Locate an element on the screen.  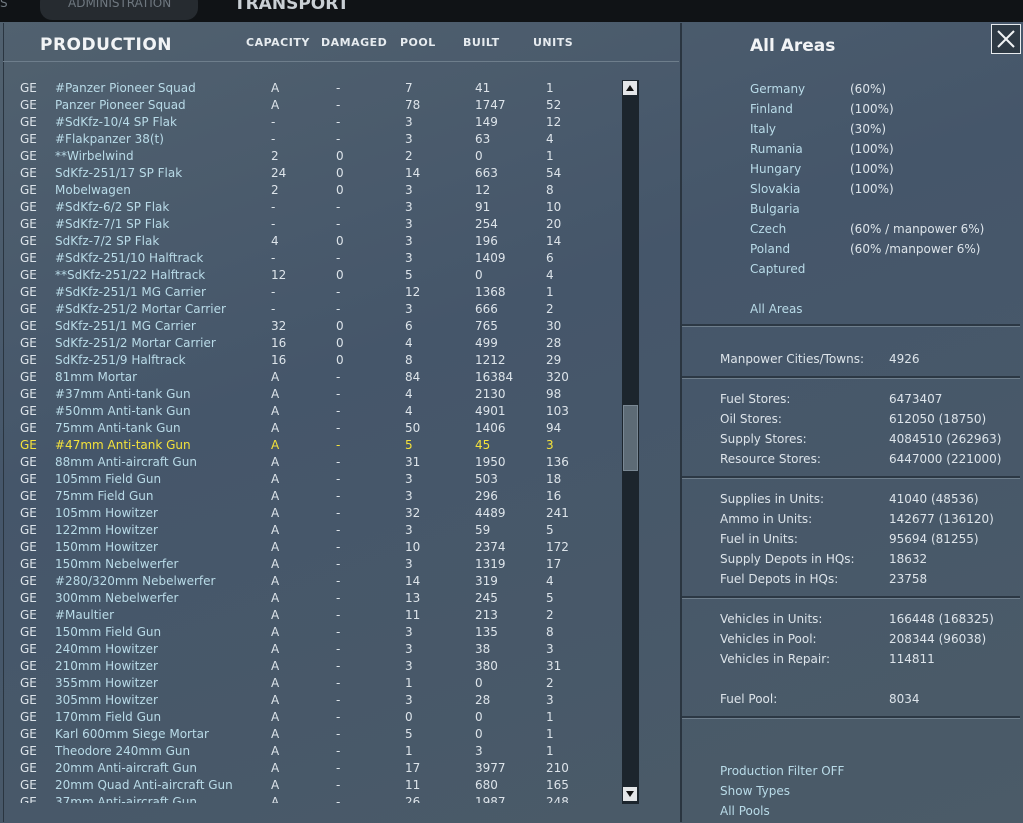
built: 503 is located at coordinates (486, 479).